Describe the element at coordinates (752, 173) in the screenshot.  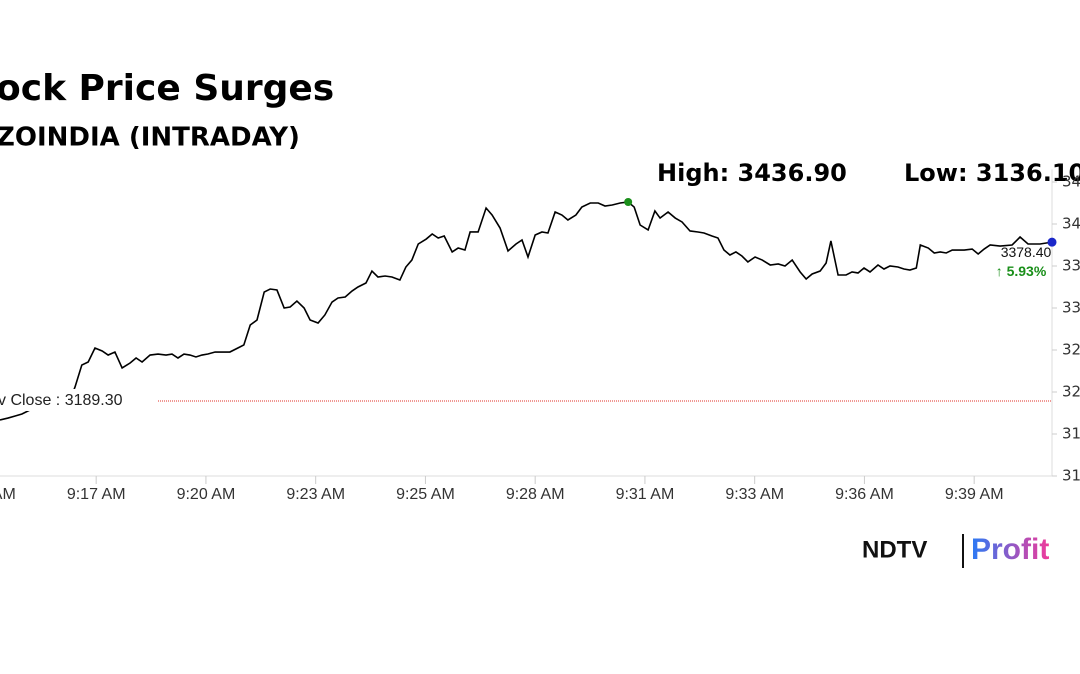
I see `high-label: High: 3436.90` at that location.